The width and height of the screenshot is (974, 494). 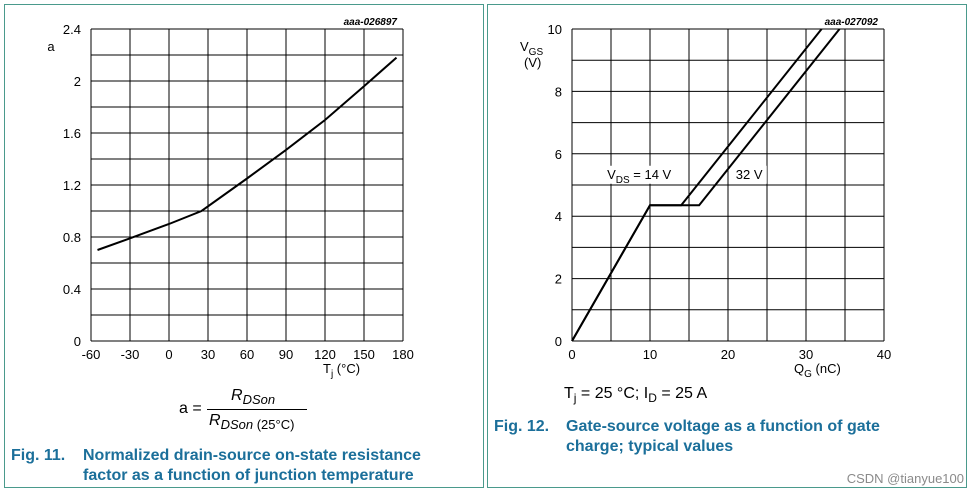 I want to click on figure-12-caption-label: Fig. 12., so click(x=522, y=426).